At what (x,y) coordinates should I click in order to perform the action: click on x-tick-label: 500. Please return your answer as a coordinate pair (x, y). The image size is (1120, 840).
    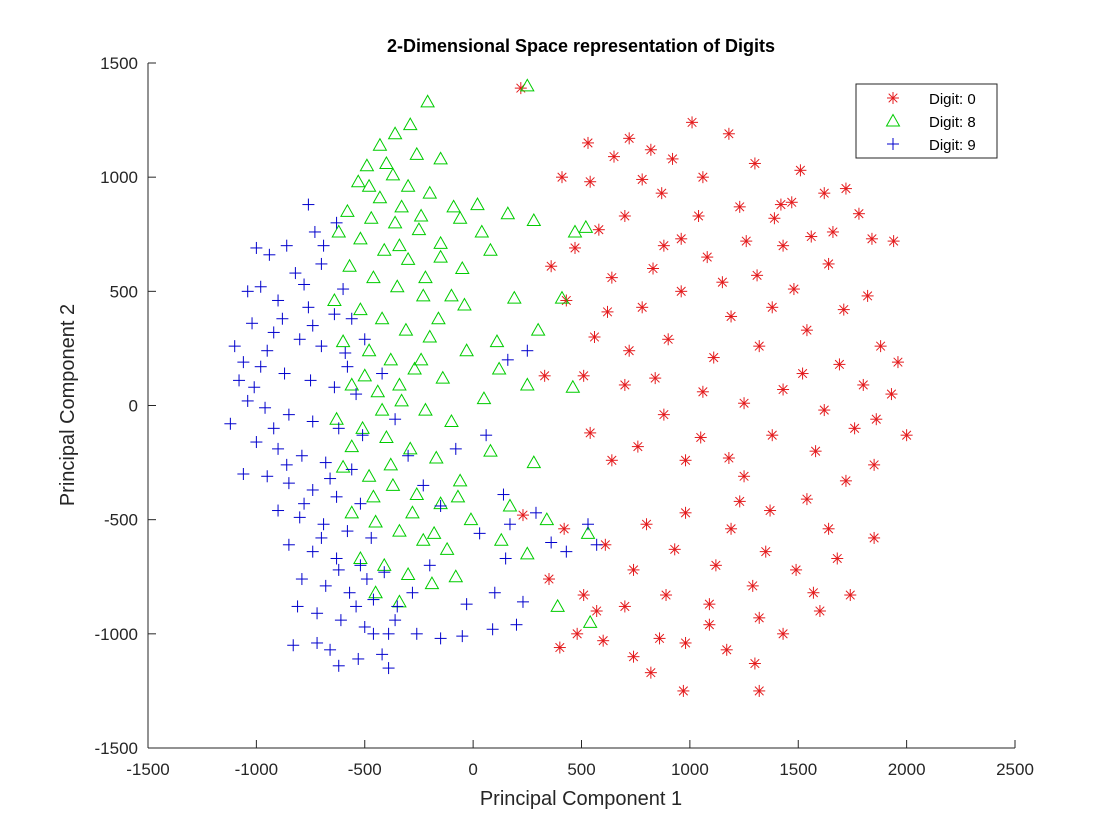
    Looking at the image, I should click on (581, 769).